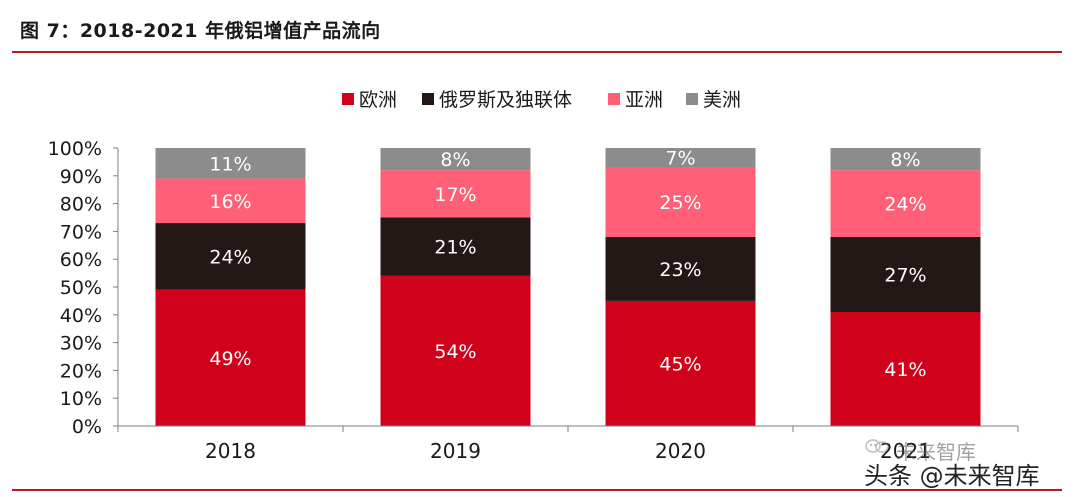 This screenshot has height=497, width=1078. What do you see at coordinates (905, 451) in the screenshot?
I see `x-tick-label: 2021` at bounding box center [905, 451].